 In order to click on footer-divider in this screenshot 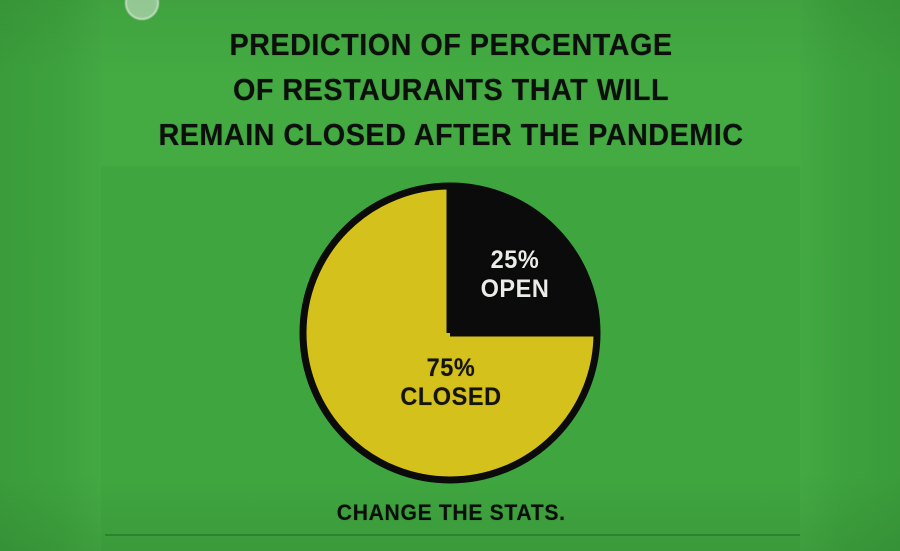, I will do `click(452, 535)`.